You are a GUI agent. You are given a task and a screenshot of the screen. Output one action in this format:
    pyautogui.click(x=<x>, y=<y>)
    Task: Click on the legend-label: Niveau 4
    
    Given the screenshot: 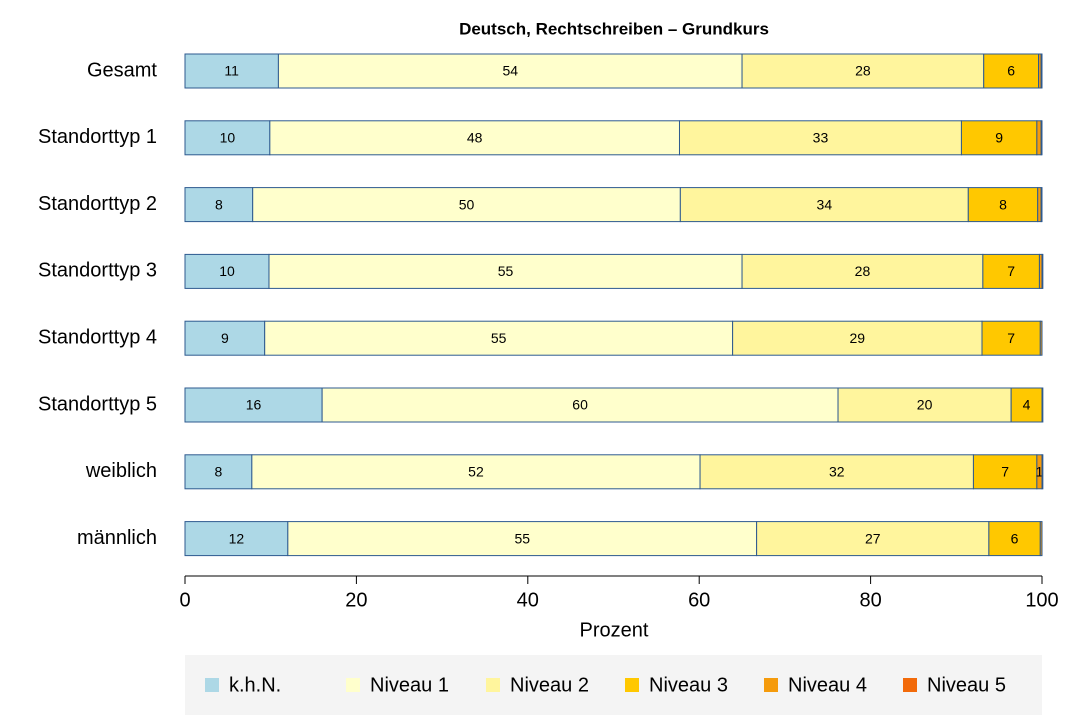 What is the action you would take?
    pyautogui.click(x=827, y=685)
    